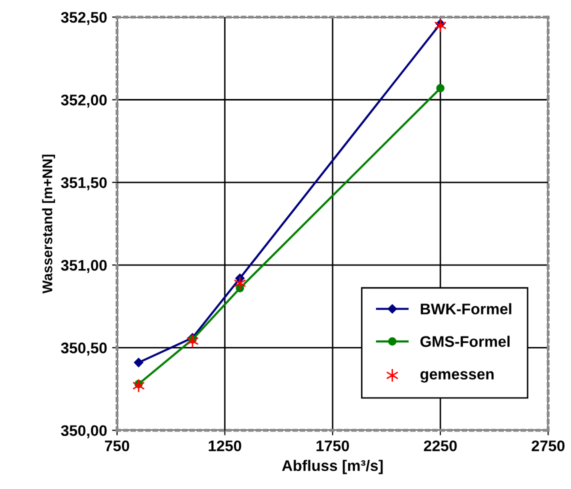 The width and height of the screenshot is (571, 489). I want to click on y-tick-label: 351,50, so click(83, 183).